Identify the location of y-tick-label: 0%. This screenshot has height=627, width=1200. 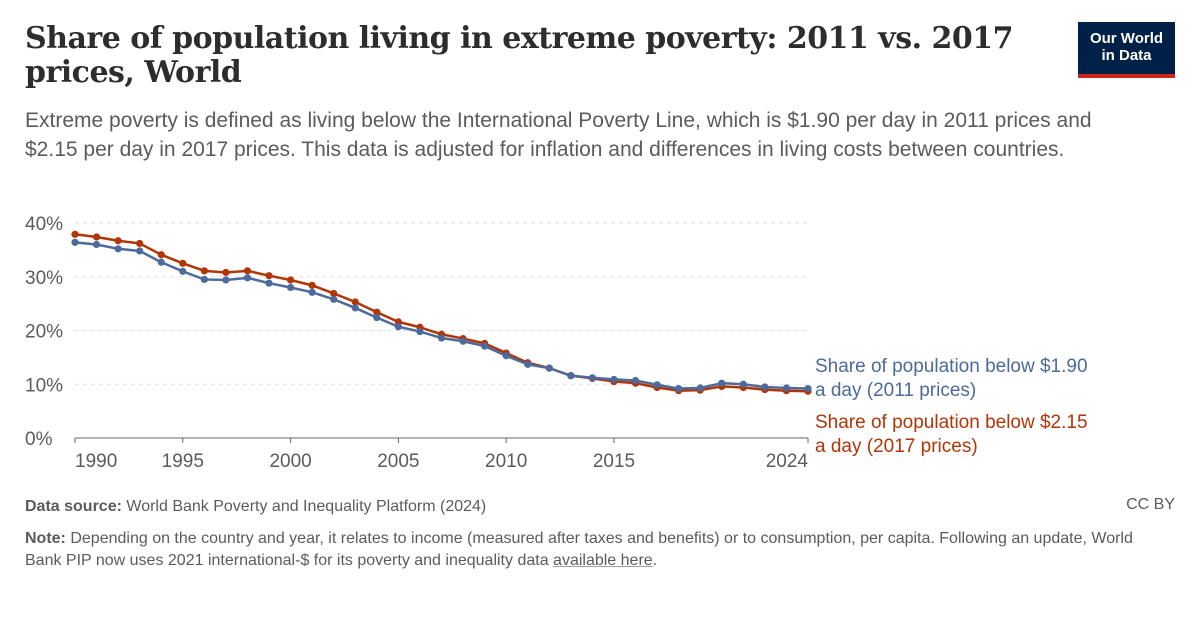
(39, 439).